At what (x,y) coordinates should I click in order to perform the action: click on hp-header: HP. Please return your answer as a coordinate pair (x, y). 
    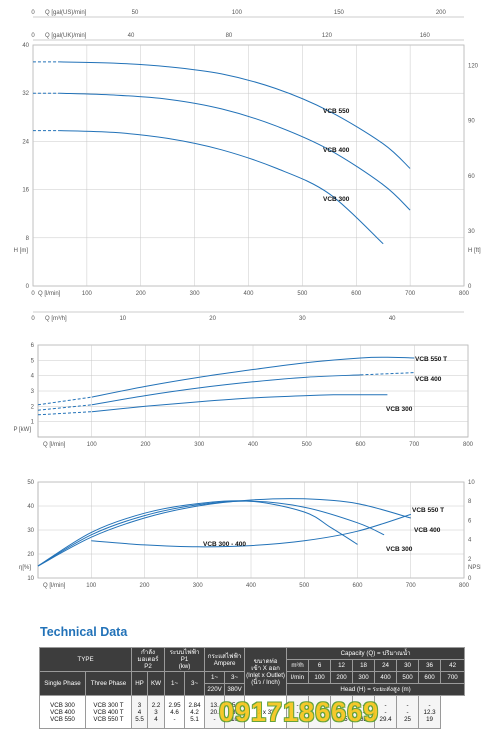
    Looking at the image, I should click on (140, 683).